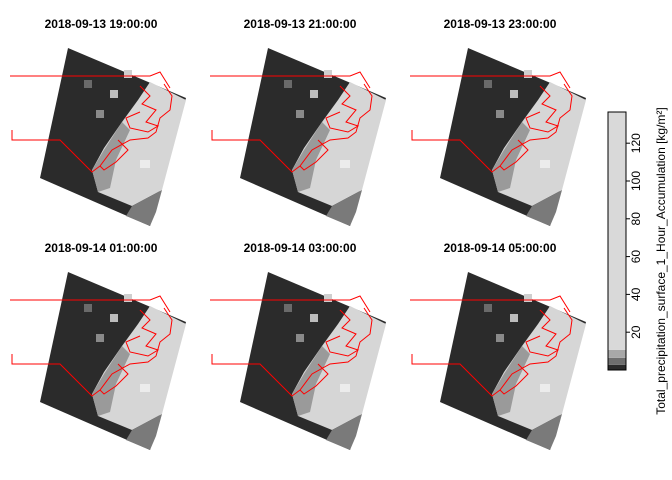 The width and height of the screenshot is (672, 480). I want to click on tick-label: 100, so click(636, 181).